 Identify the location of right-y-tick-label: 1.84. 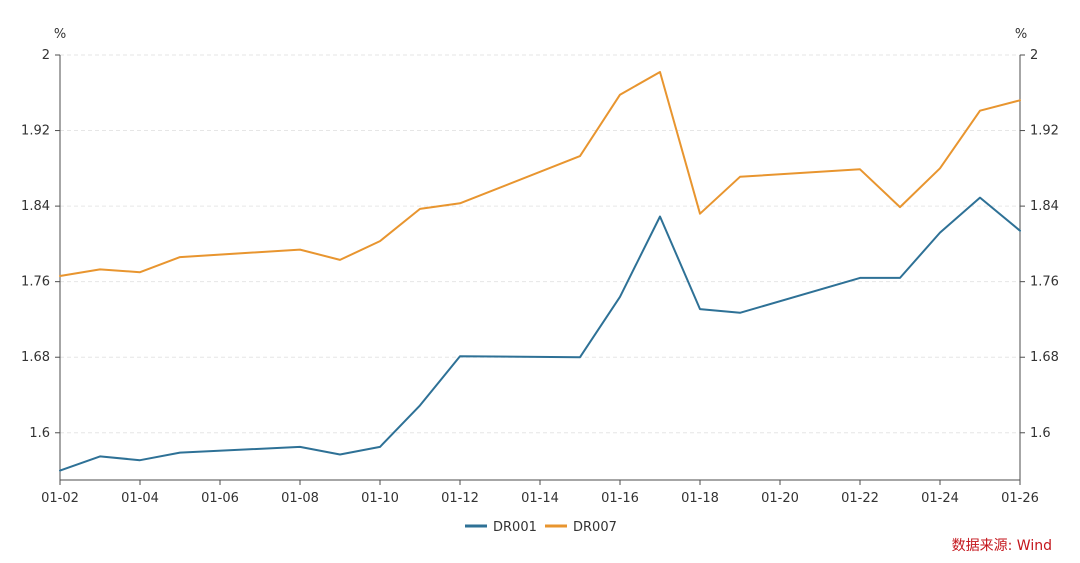
(1044, 206).